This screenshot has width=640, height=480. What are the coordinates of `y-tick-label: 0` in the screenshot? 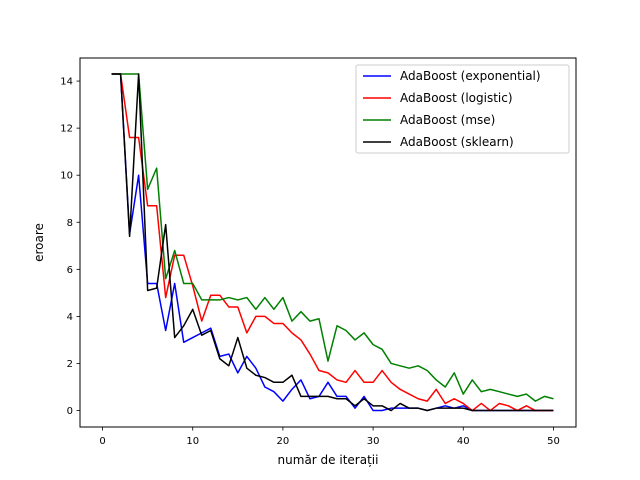 It's located at (70, 411).